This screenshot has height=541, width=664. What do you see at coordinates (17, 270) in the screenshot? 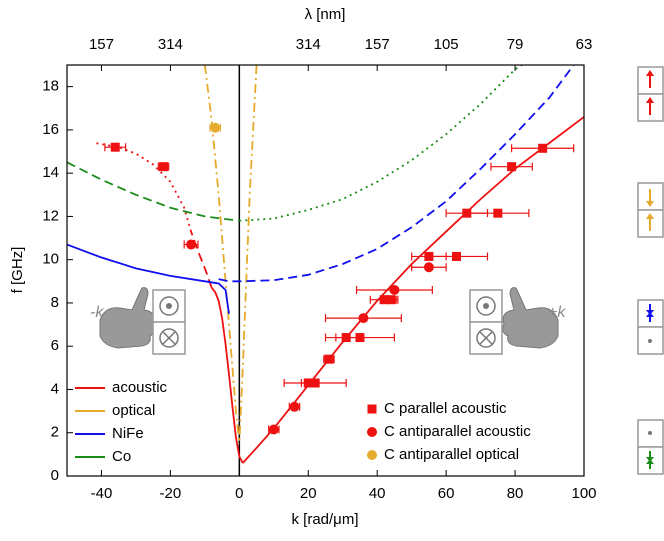
I see `y-axis-label: f [GHz]` at bounding box center [17, 270].